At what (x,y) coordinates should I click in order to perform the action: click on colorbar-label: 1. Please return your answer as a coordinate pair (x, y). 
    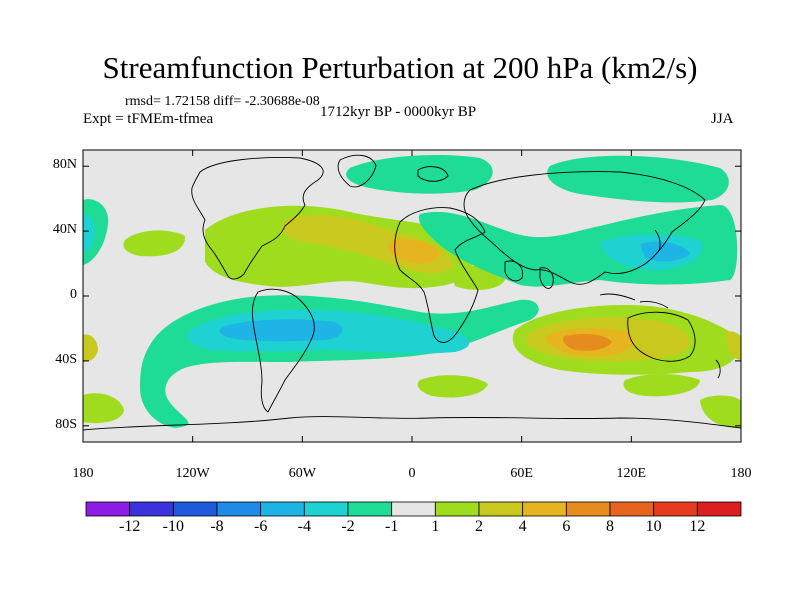
    Looking at the image, I should click on (435, 526).